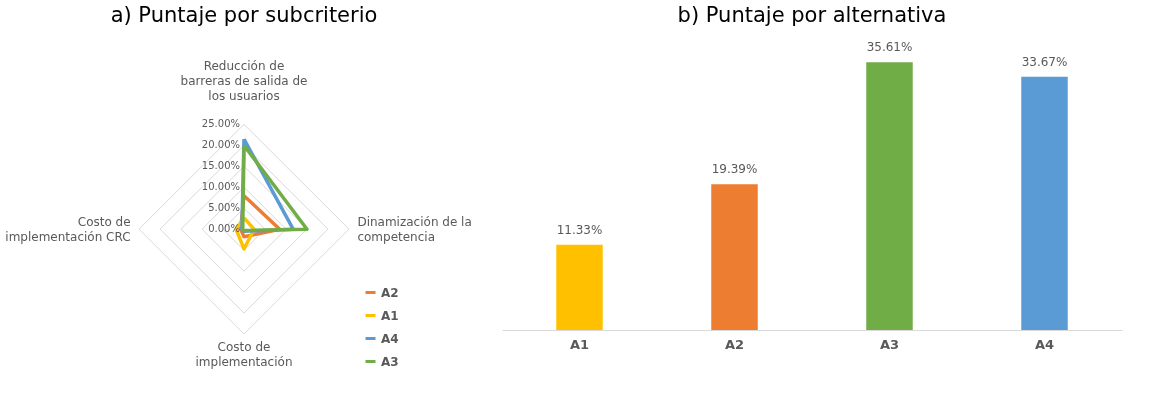 The height and width of the screenshot is (404, 1153). What do you see at coordinates (889, 344) in the screenshot?
I see `x-tick-label: A3` at bounding box center [889, 344].